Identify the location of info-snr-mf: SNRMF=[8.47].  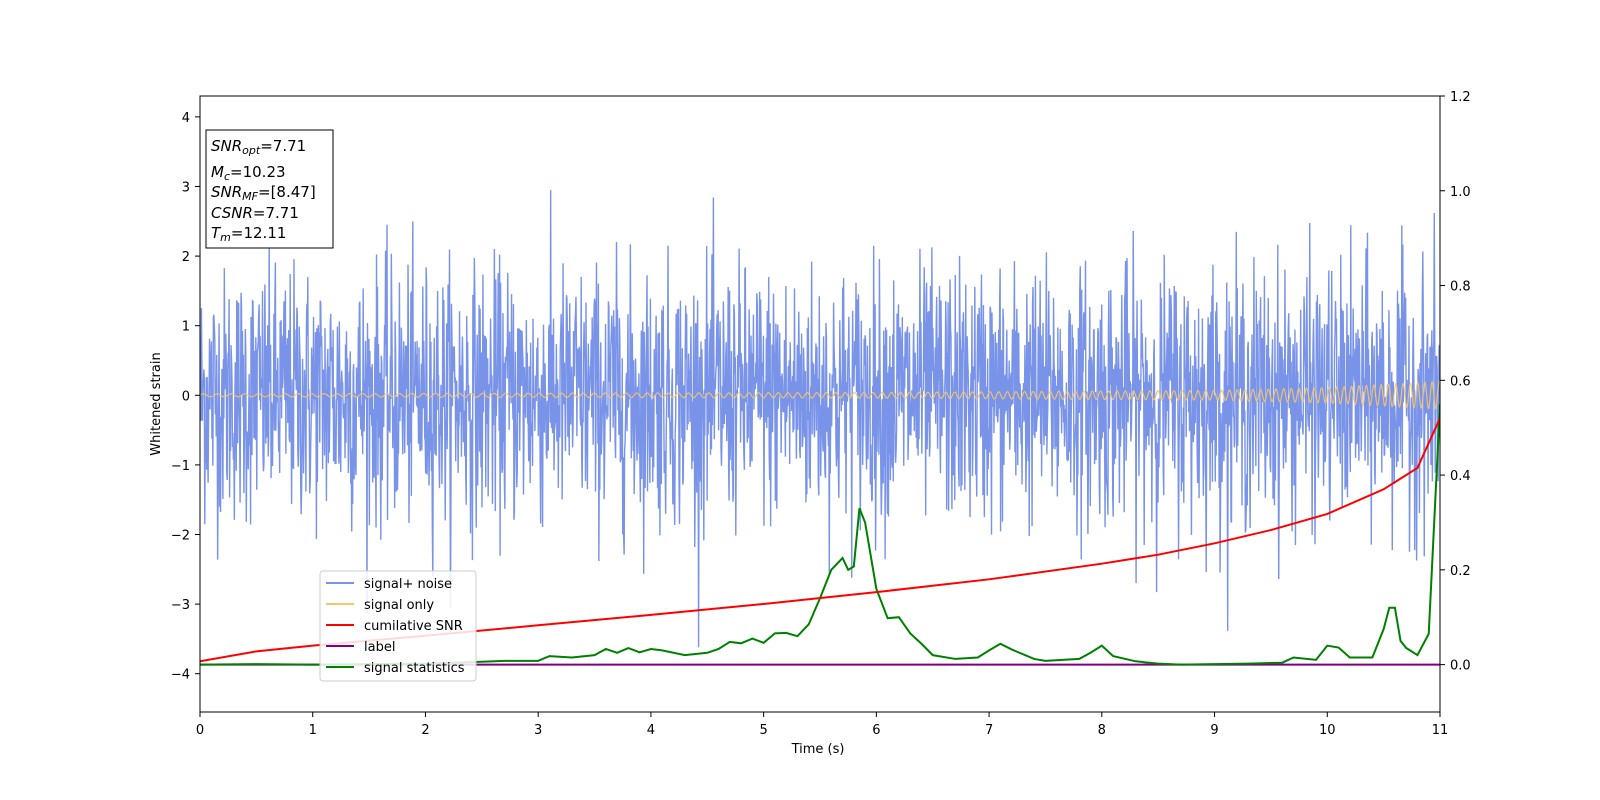
(263, 193).